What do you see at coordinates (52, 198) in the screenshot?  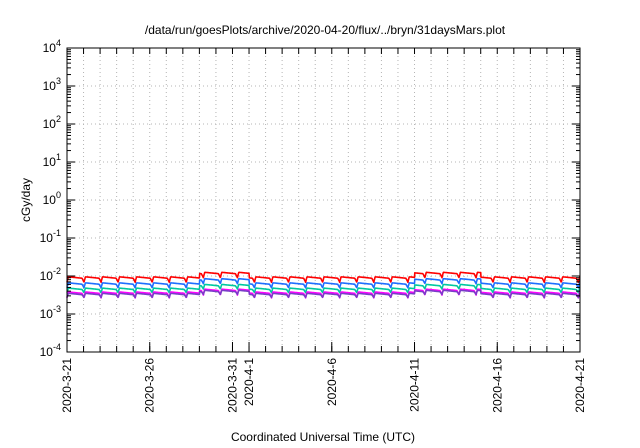 I see `y-tick-label: 10⁰` at bounding box center [52, 198].